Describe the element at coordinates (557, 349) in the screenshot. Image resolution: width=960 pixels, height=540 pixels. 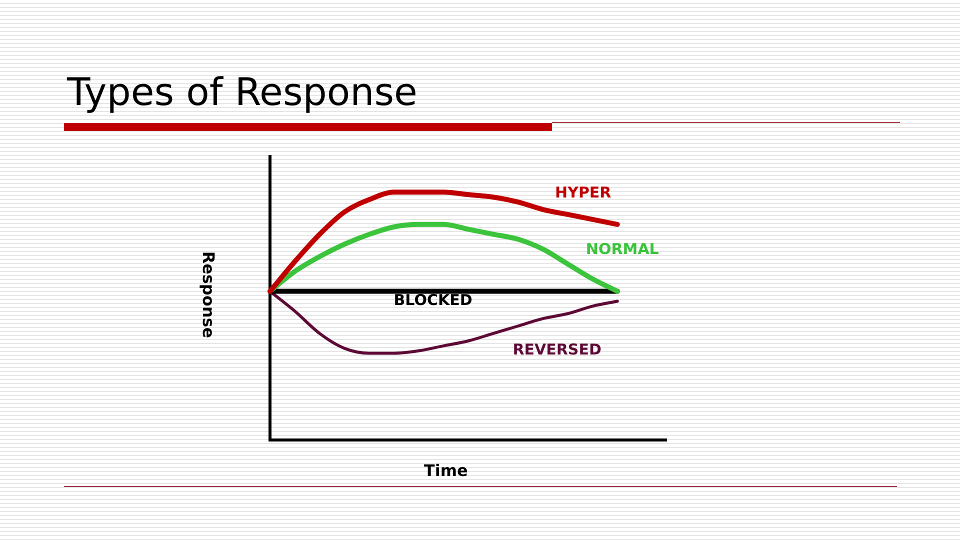
I see `series-label: REVERSED` at that location.